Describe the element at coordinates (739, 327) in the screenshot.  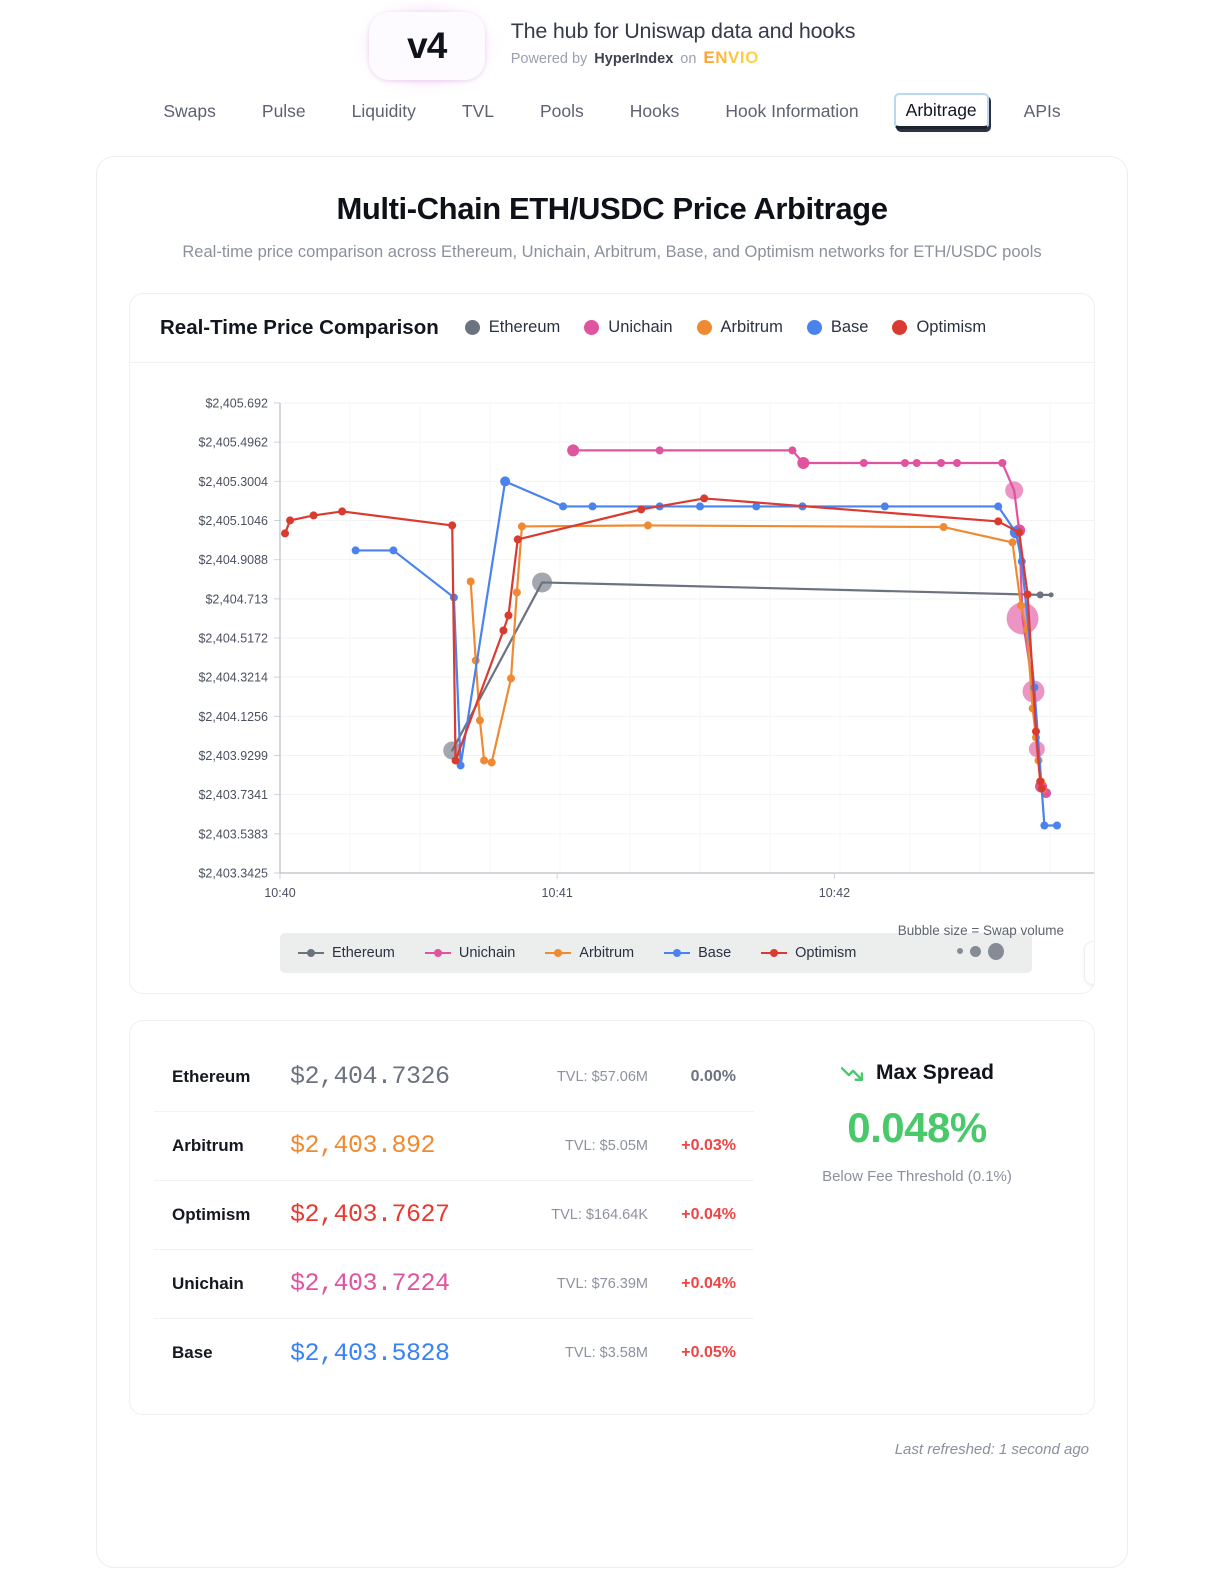
I see `legend-item-arbitrum: Arbitrum` at that location.